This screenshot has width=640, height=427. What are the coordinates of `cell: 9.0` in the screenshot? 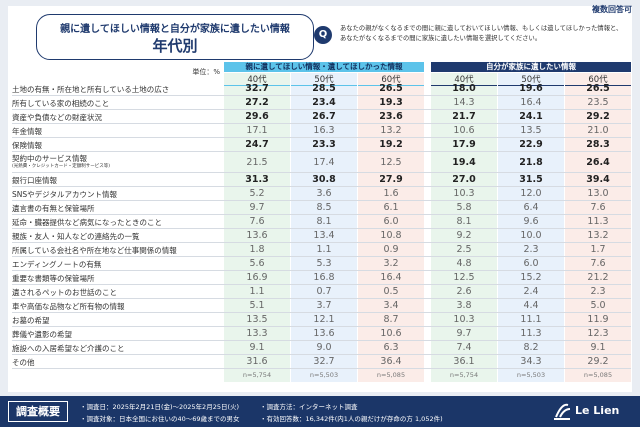 It's located at (324, 347).